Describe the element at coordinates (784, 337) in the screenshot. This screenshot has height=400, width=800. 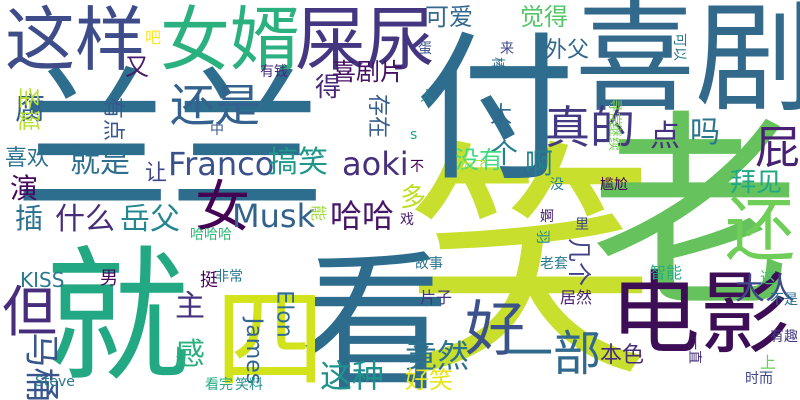
I see `cloud-word: 有趣` at that location.